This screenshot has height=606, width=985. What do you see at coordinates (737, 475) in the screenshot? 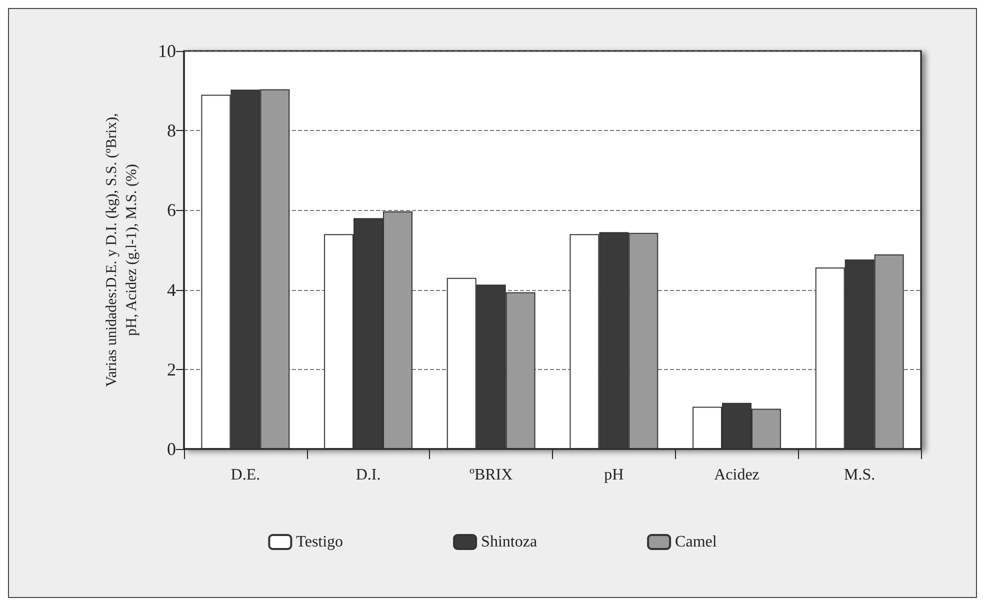
I see `x-tick-label: Acidez` at bounding box center [737, 475].